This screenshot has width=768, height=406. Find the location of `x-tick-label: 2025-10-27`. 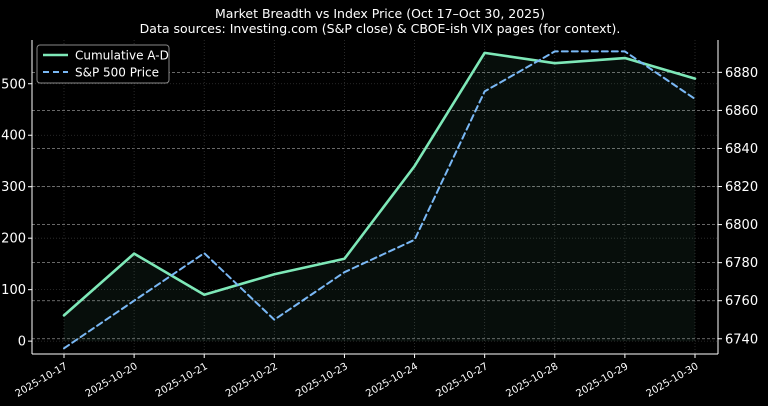

x-tick-label: 2025-10-27 is located at coordinates (462, 380).